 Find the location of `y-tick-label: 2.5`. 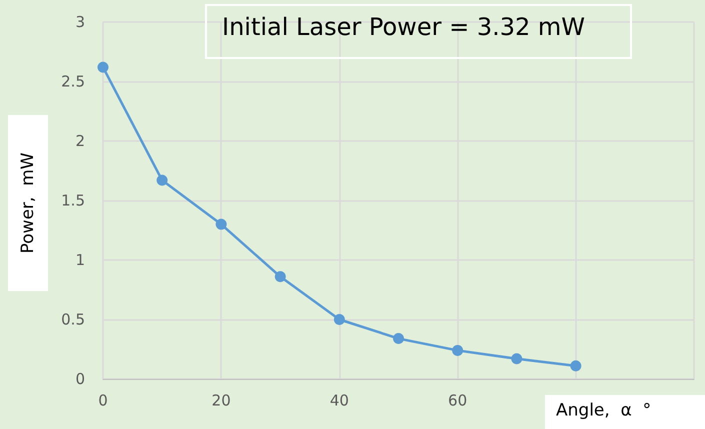

y-tick-label: 2.5 is located at coordinates (73, 81).